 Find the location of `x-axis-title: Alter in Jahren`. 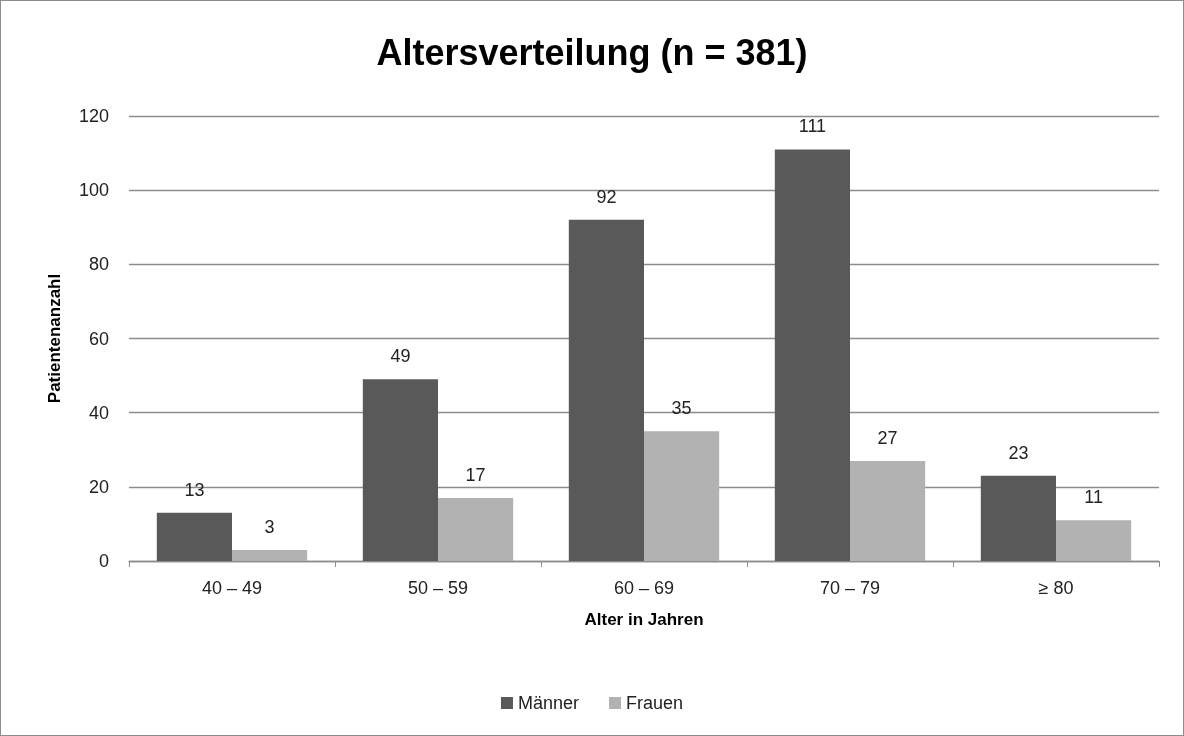

x-axis-title: Alter in Jahren is located at coordinates (644, 619).